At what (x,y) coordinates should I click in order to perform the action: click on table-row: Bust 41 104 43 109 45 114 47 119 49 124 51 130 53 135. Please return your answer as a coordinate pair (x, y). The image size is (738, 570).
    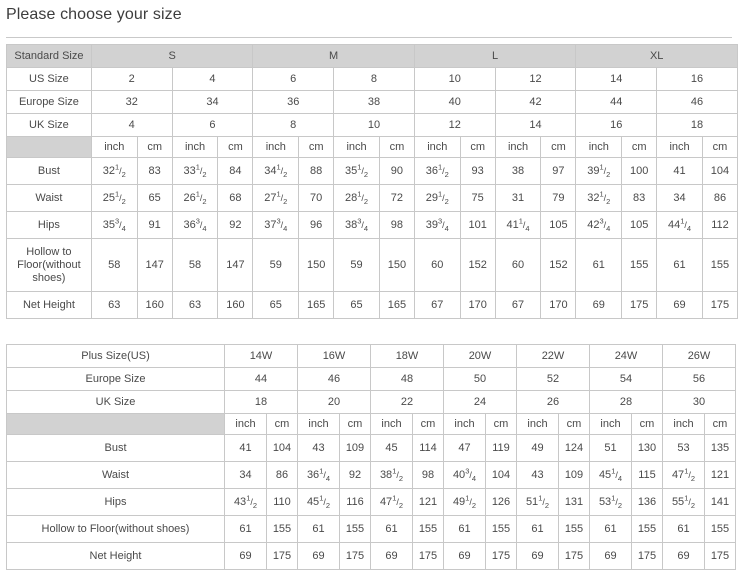
    Looking at the image, I should click on (371, 448).